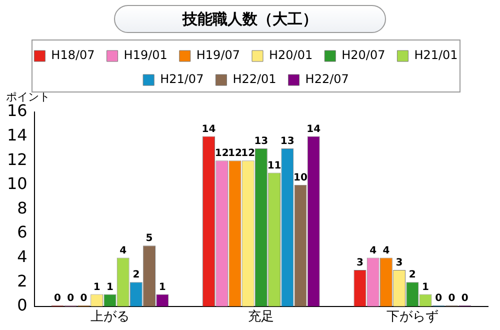  I want to click on y-tick-label: 14, so click(17, 134).